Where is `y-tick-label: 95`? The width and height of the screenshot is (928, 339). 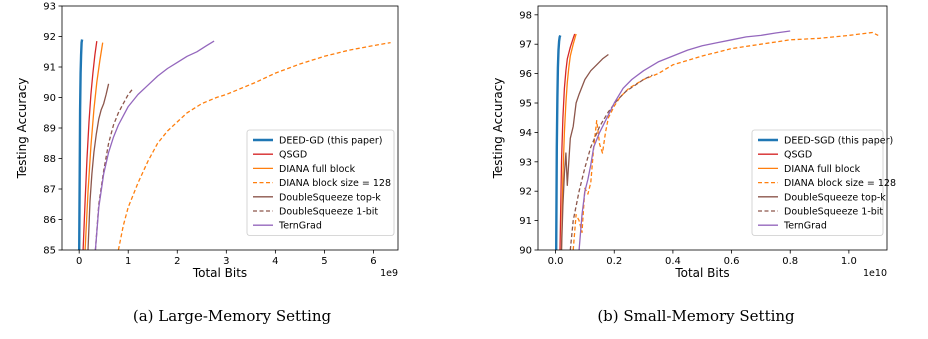 y-tick-label: 95 is located at coordinates (525, 104).